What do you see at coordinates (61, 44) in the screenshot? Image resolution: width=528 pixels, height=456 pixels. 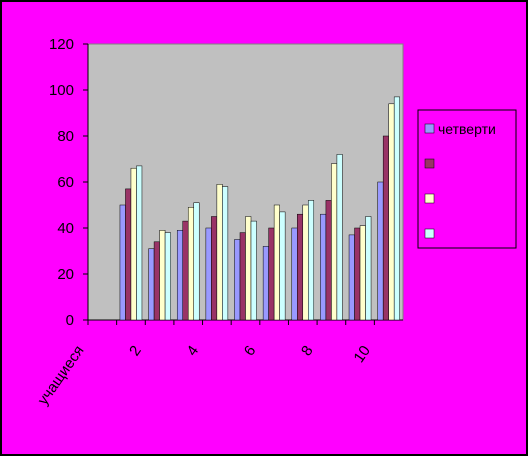 I see `y-tick-label: 120` at bounding box center [61, 44].